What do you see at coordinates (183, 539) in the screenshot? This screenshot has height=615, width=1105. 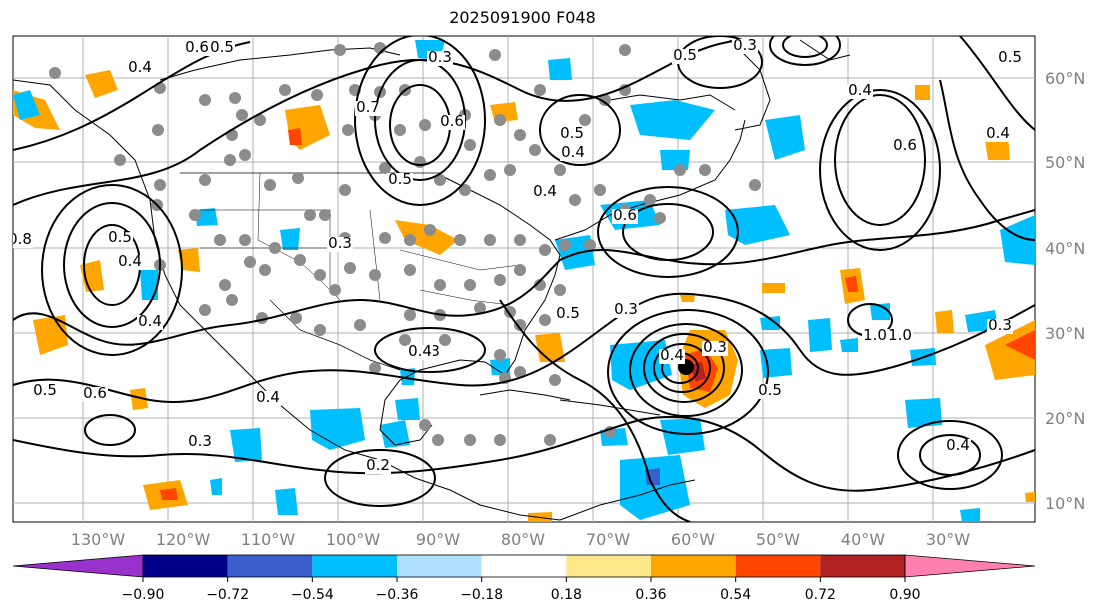 I see `longitude-label: 120°W` at bounding box center [183, 539].